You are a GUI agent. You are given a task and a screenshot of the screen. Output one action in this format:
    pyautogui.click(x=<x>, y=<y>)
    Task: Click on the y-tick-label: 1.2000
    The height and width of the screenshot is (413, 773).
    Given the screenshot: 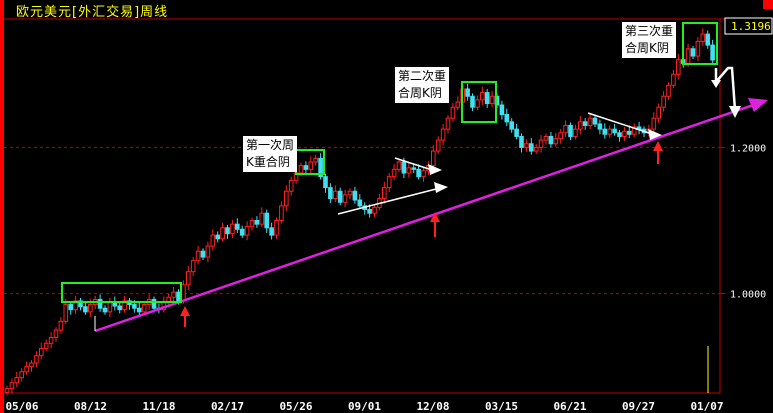 What is the action you would take?
    pyautogui.click(x=748, y=148)
    